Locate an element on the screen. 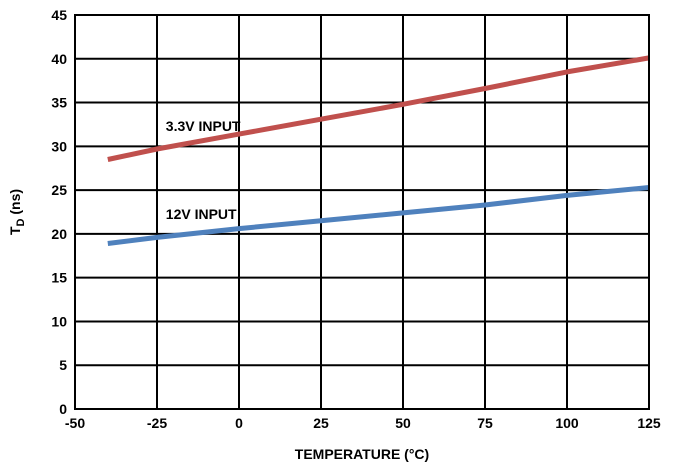 The height and width of the screenshot is (468, 678). x-axis-title: TEMPERATURE (°C) is located at coordinates (362, 454).